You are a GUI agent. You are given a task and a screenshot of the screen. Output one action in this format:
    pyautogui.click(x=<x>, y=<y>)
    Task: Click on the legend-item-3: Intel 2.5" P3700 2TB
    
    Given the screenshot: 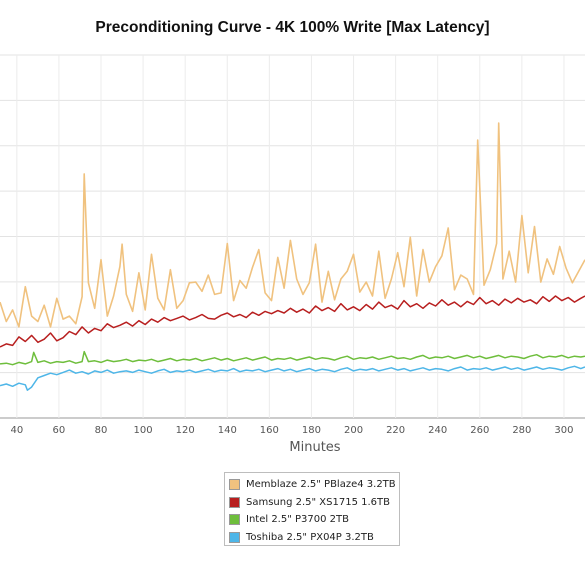 What is the action you would take?
    pyautogui.click(x=314, y=520)
    